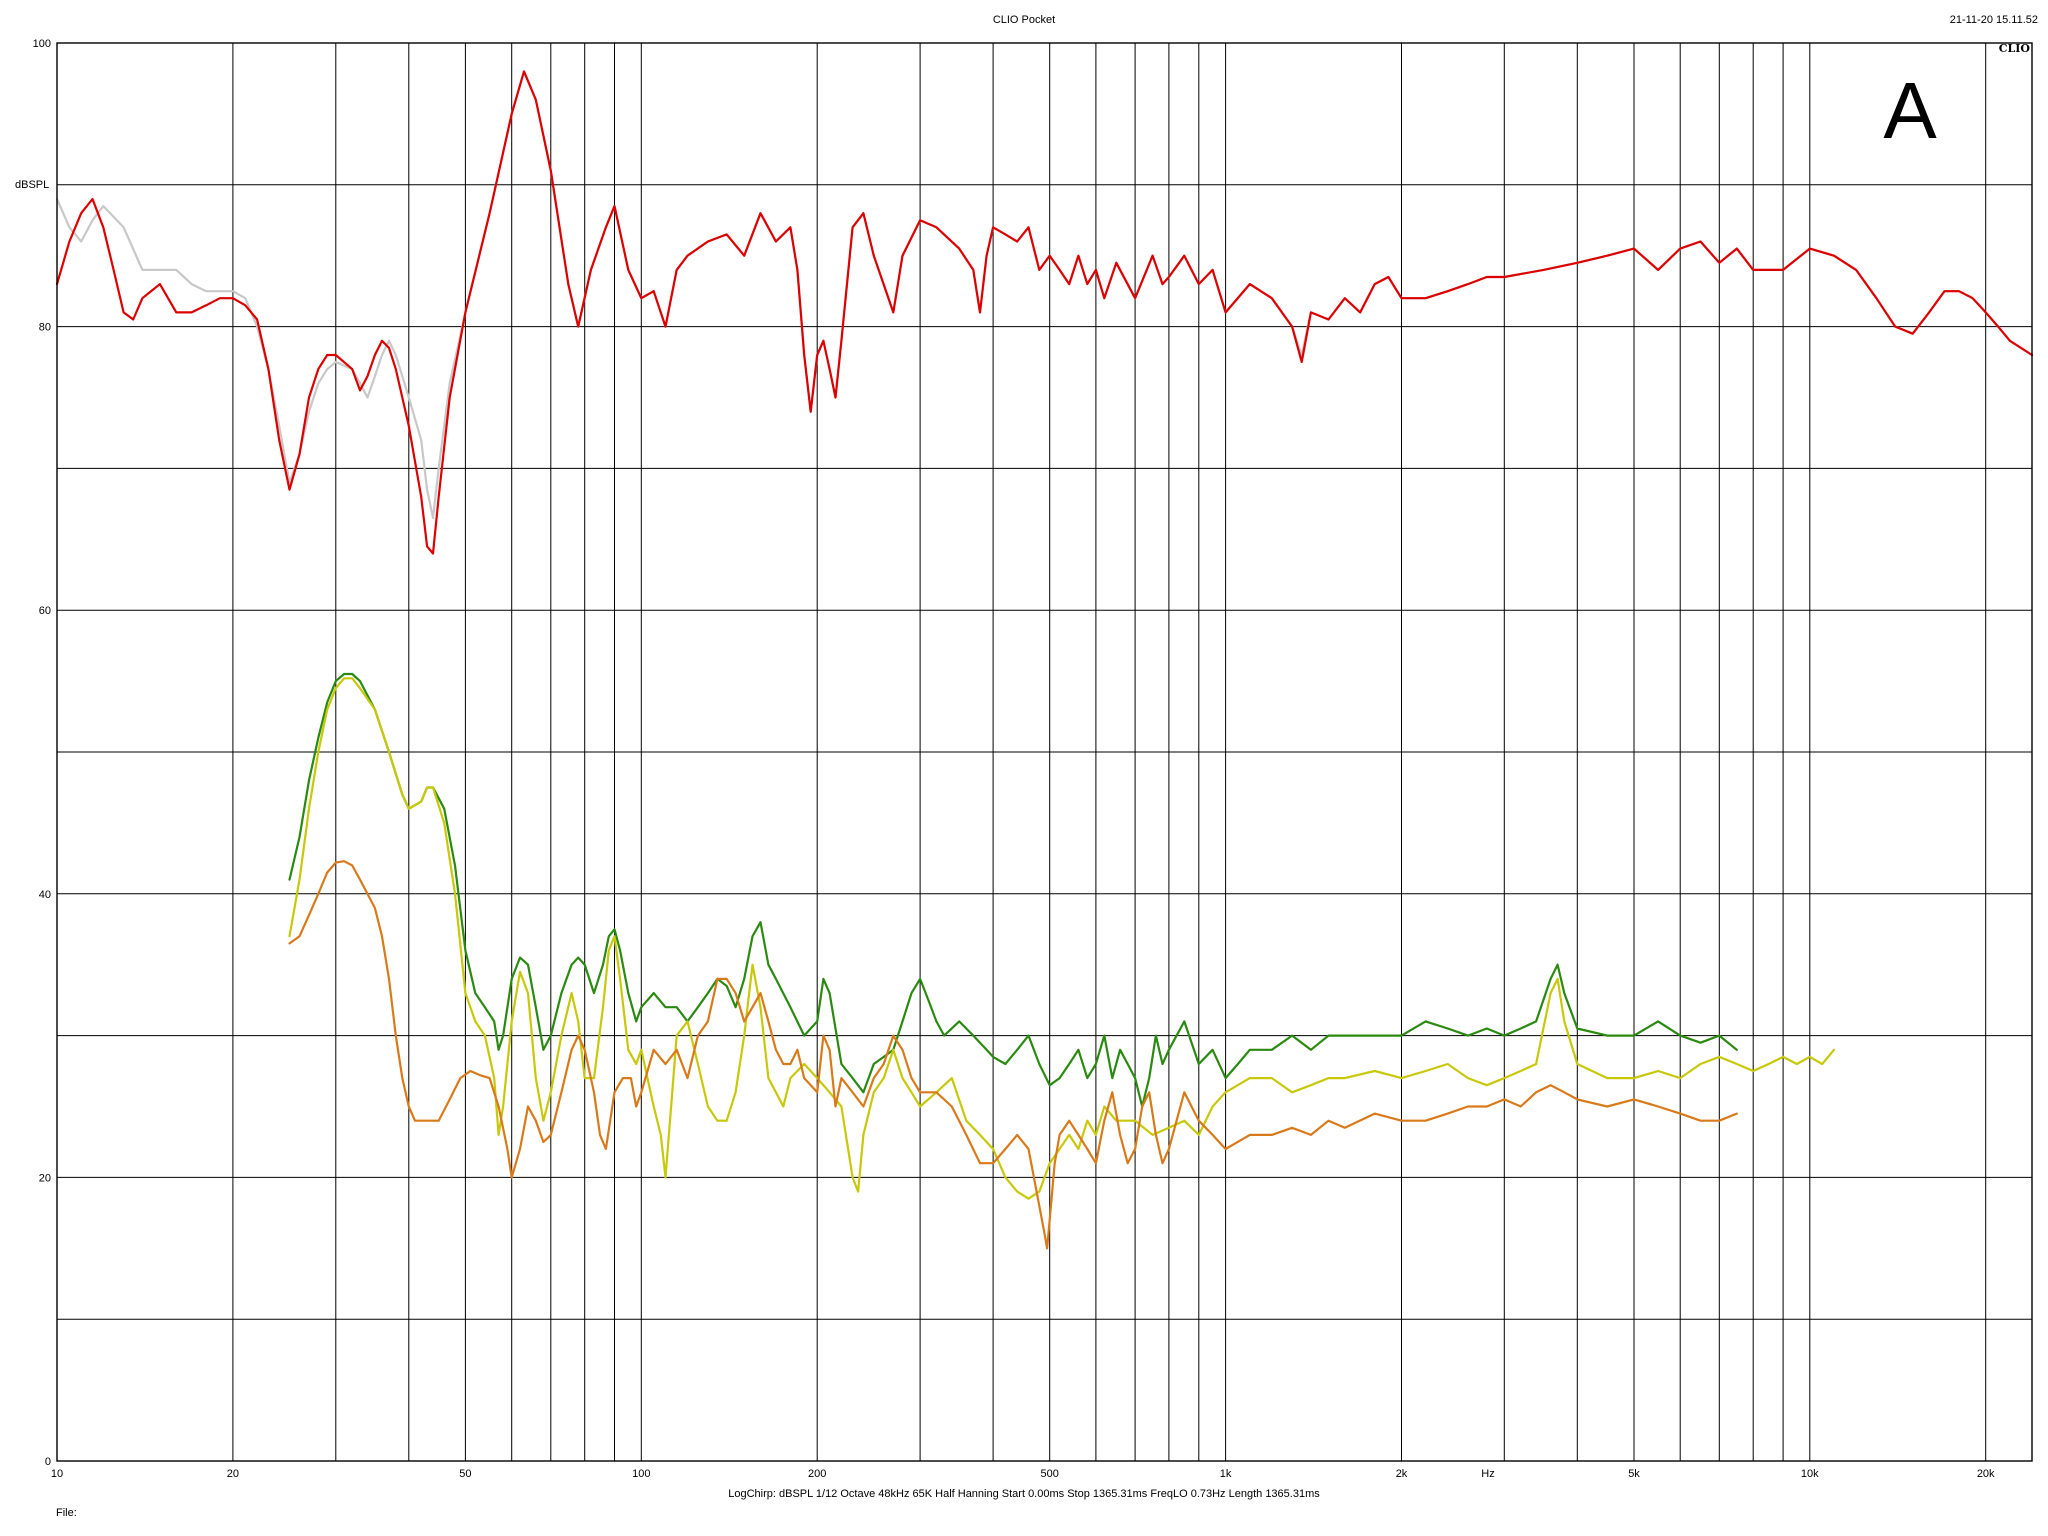  Describe the element at coordinates (66, 1513) in the screenshot. I see `file-label: File:` at that location.